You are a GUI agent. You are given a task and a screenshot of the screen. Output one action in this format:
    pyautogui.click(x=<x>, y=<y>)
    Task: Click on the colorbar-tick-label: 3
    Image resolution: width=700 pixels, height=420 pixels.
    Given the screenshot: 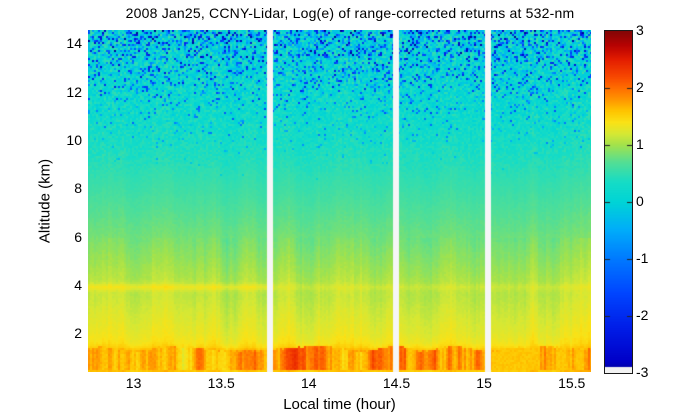 What is the action you would take?
    pyautogui.click(x=640, y=30)
    